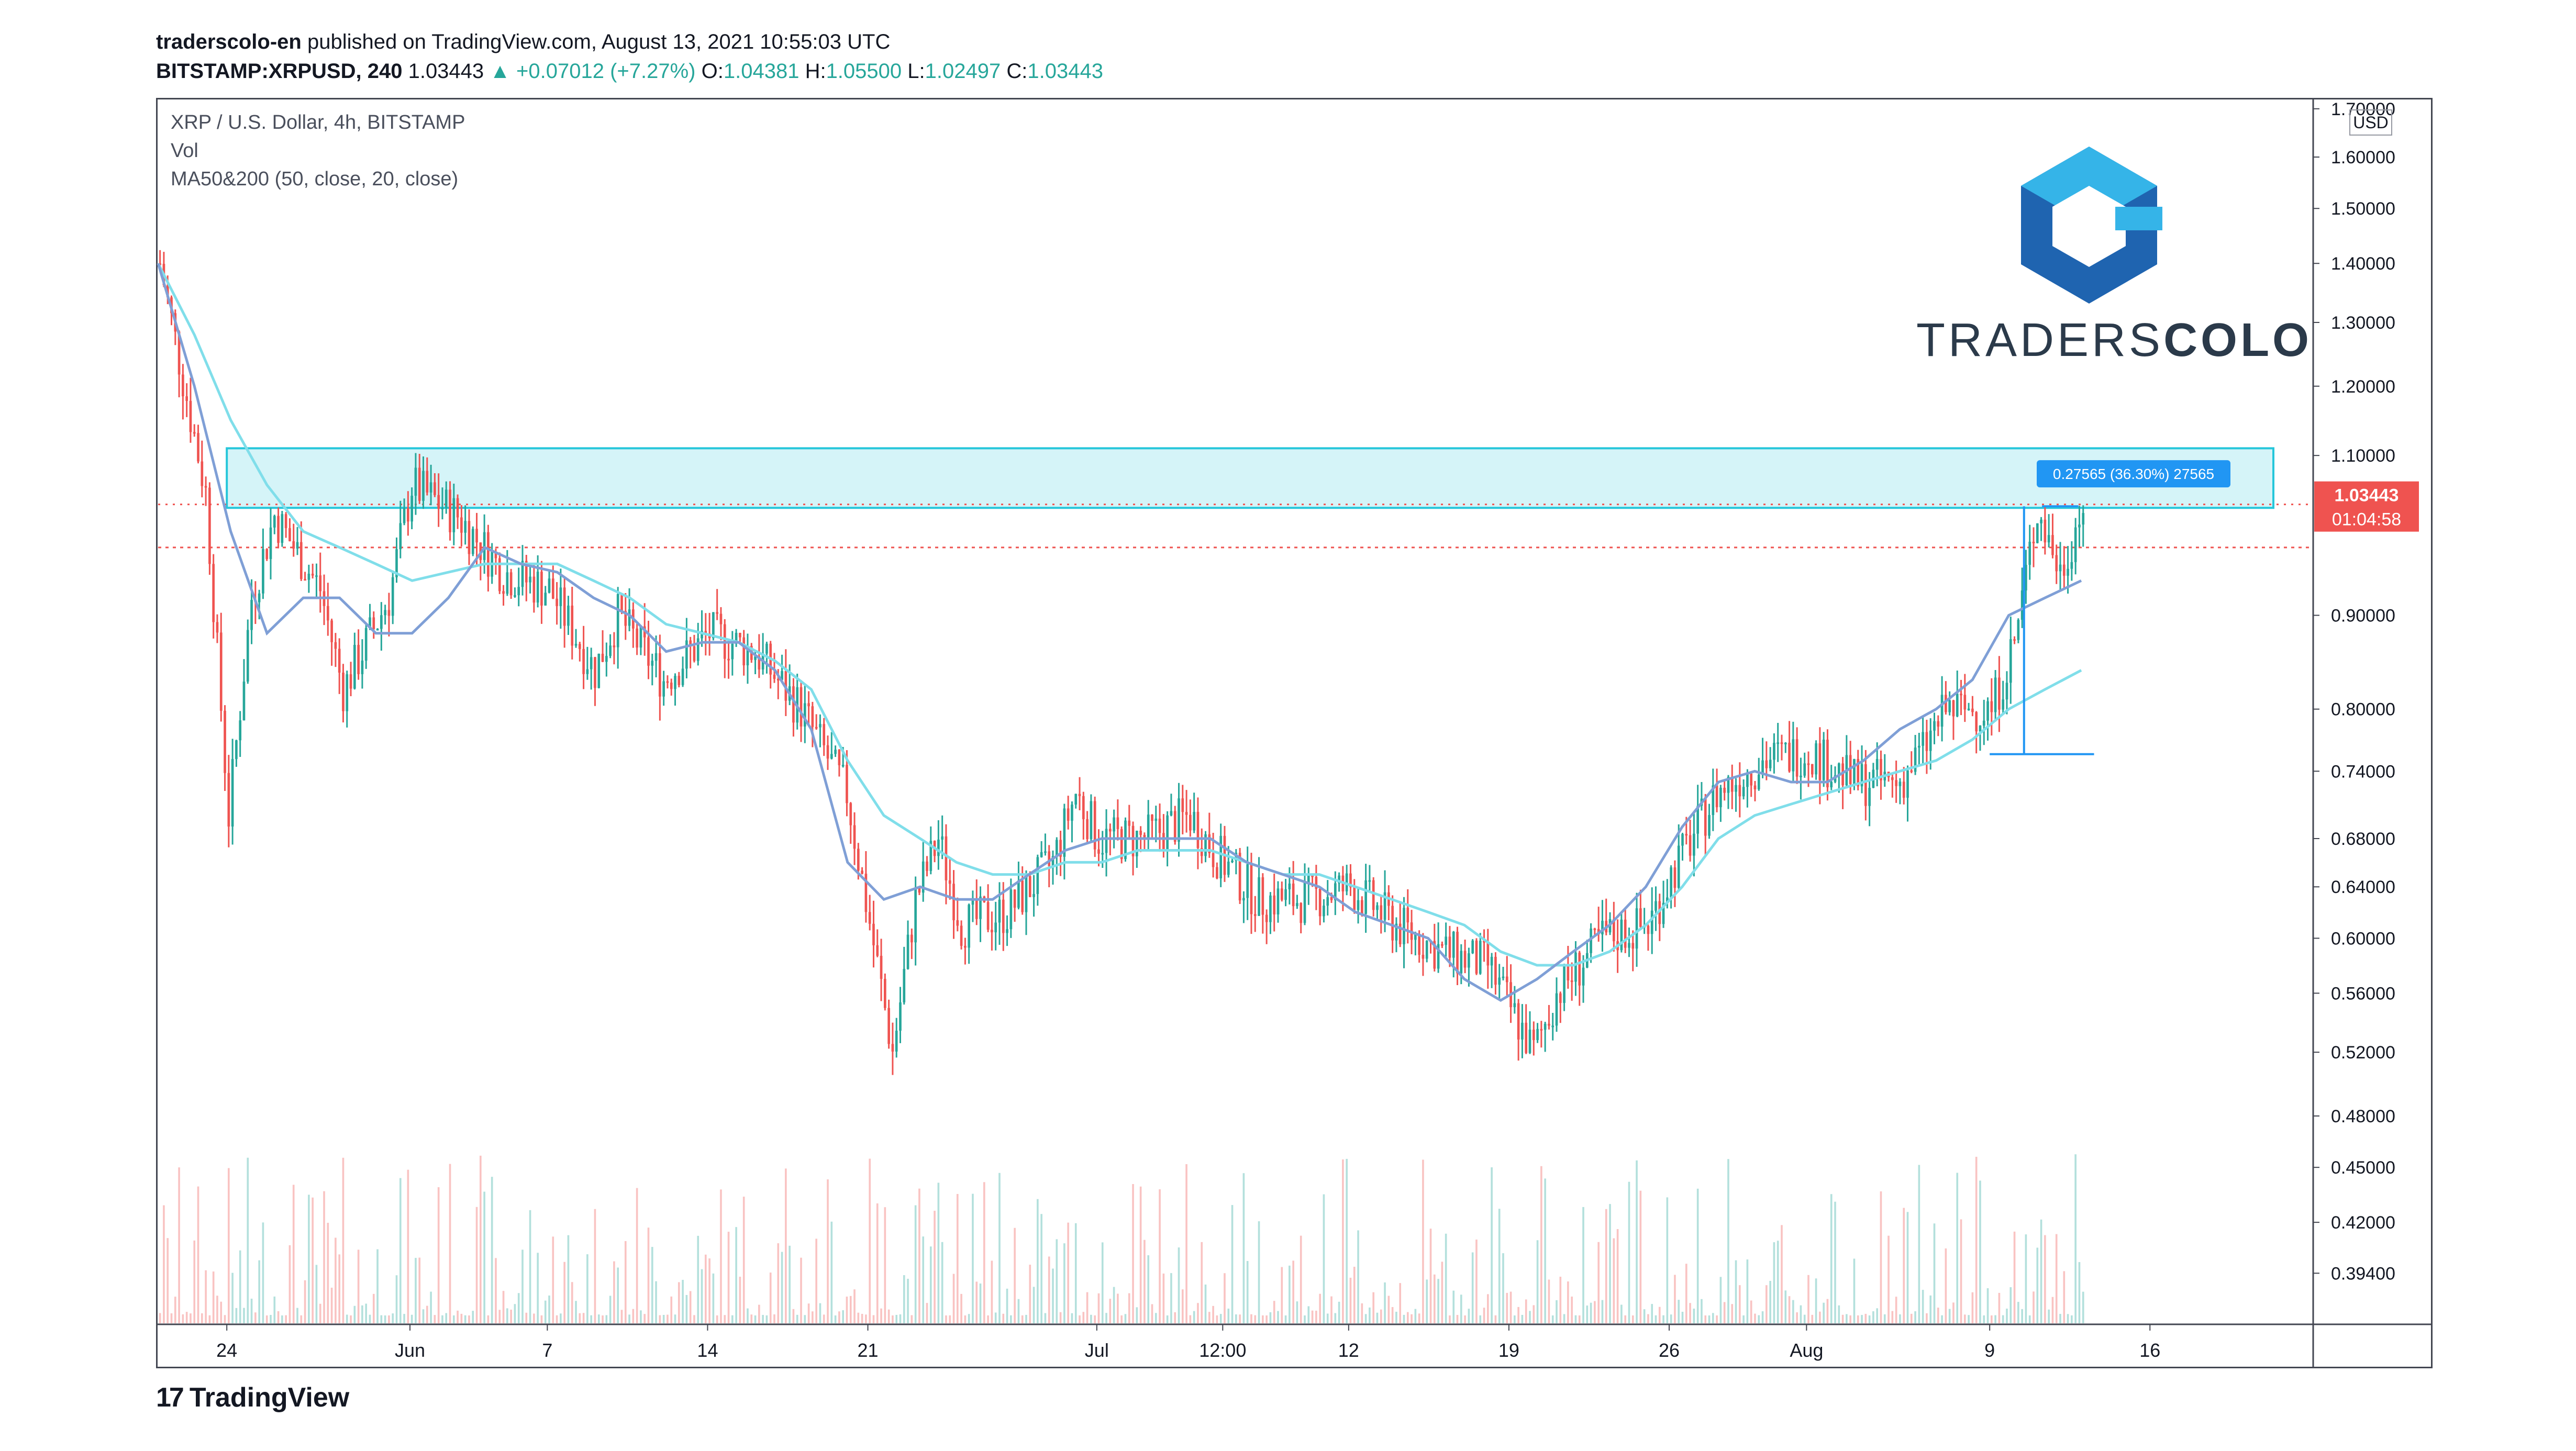 Image resolution: width=2576 pixels, height=1451 pixels. What do you see at coordinates (318, 122) in the screenshot?
I see `legend-title: XRP / U.S. Dollar, 4h, BITSTAMP` at bounding box center [318, 122].